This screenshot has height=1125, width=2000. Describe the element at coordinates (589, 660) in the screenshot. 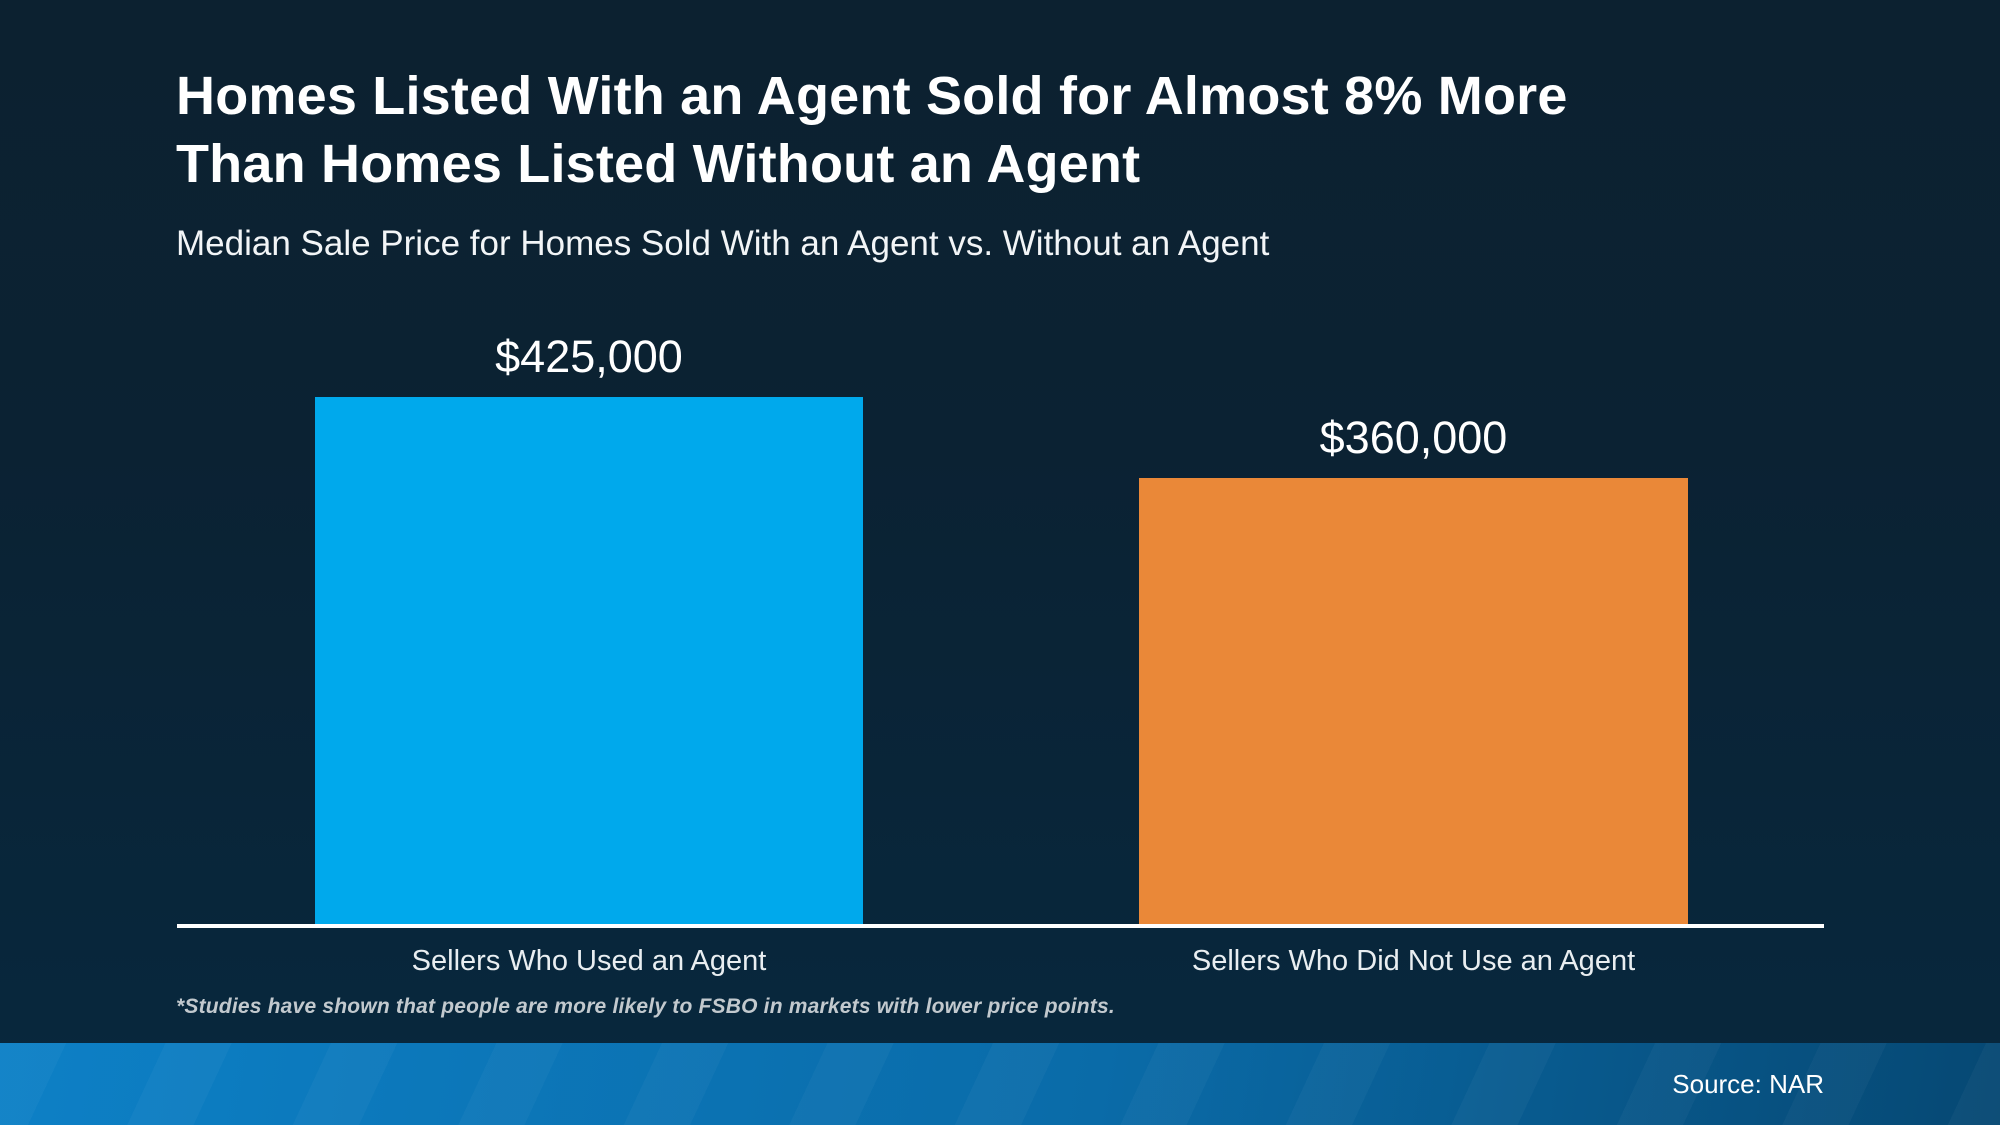

I see `bar-agent` at that location.